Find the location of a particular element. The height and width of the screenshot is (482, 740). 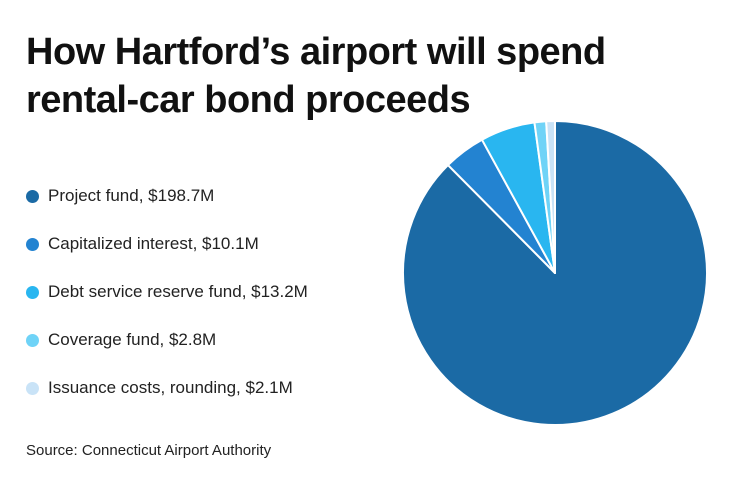

legend-label: Project fund, $198.7M is located at coordinates (131, 195).